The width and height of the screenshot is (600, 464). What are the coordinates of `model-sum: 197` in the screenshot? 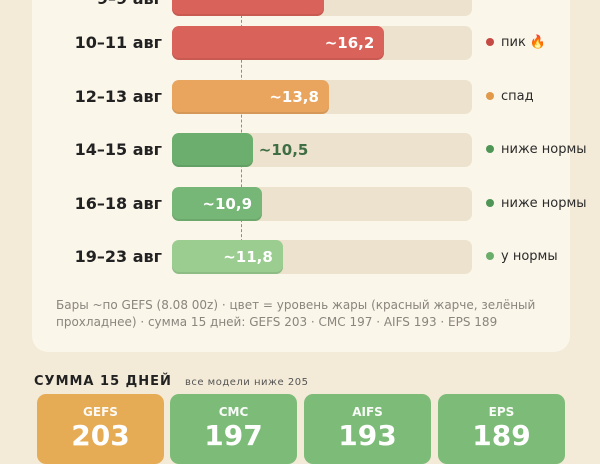 It's located at (233, 435).